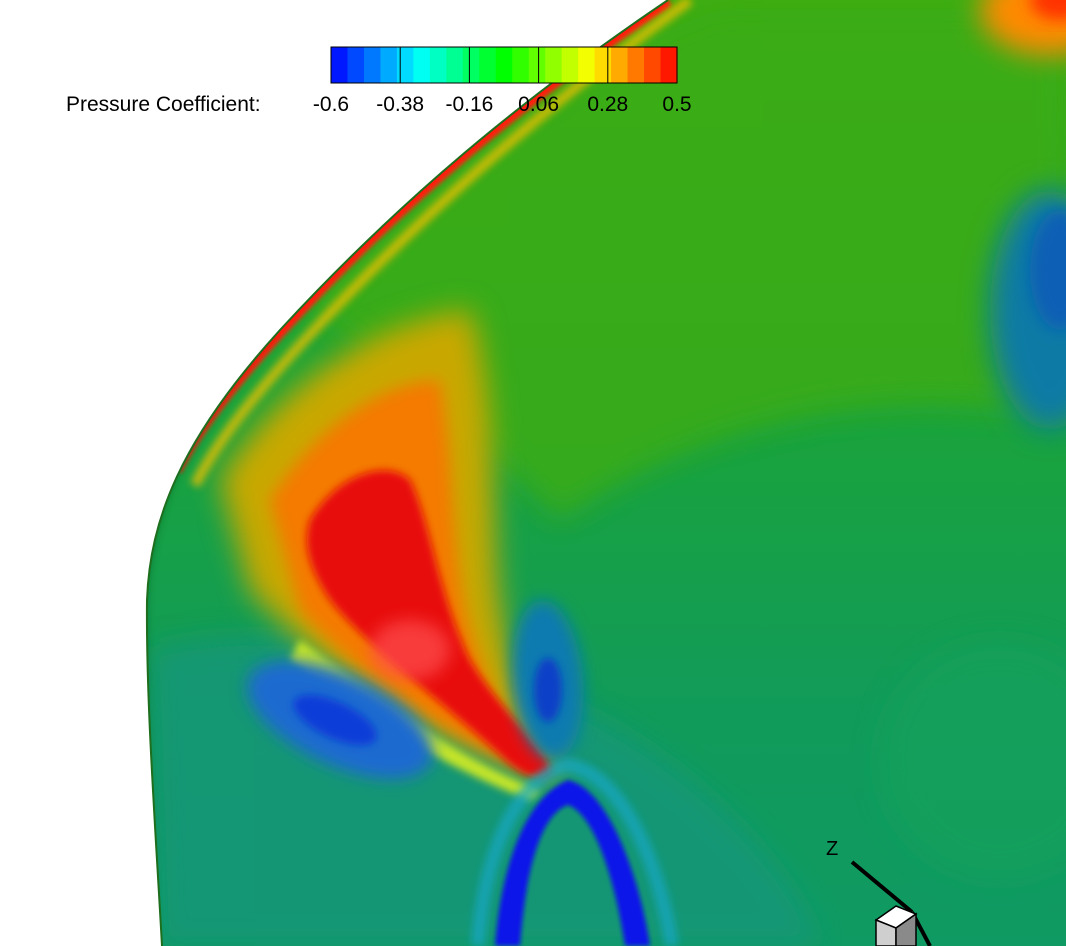 This screenshot has height=946, width=1066. Describe the element at coordinates (400, 104) in the screenshot. I see `colorbar-tick-label: -0.38` at that location.